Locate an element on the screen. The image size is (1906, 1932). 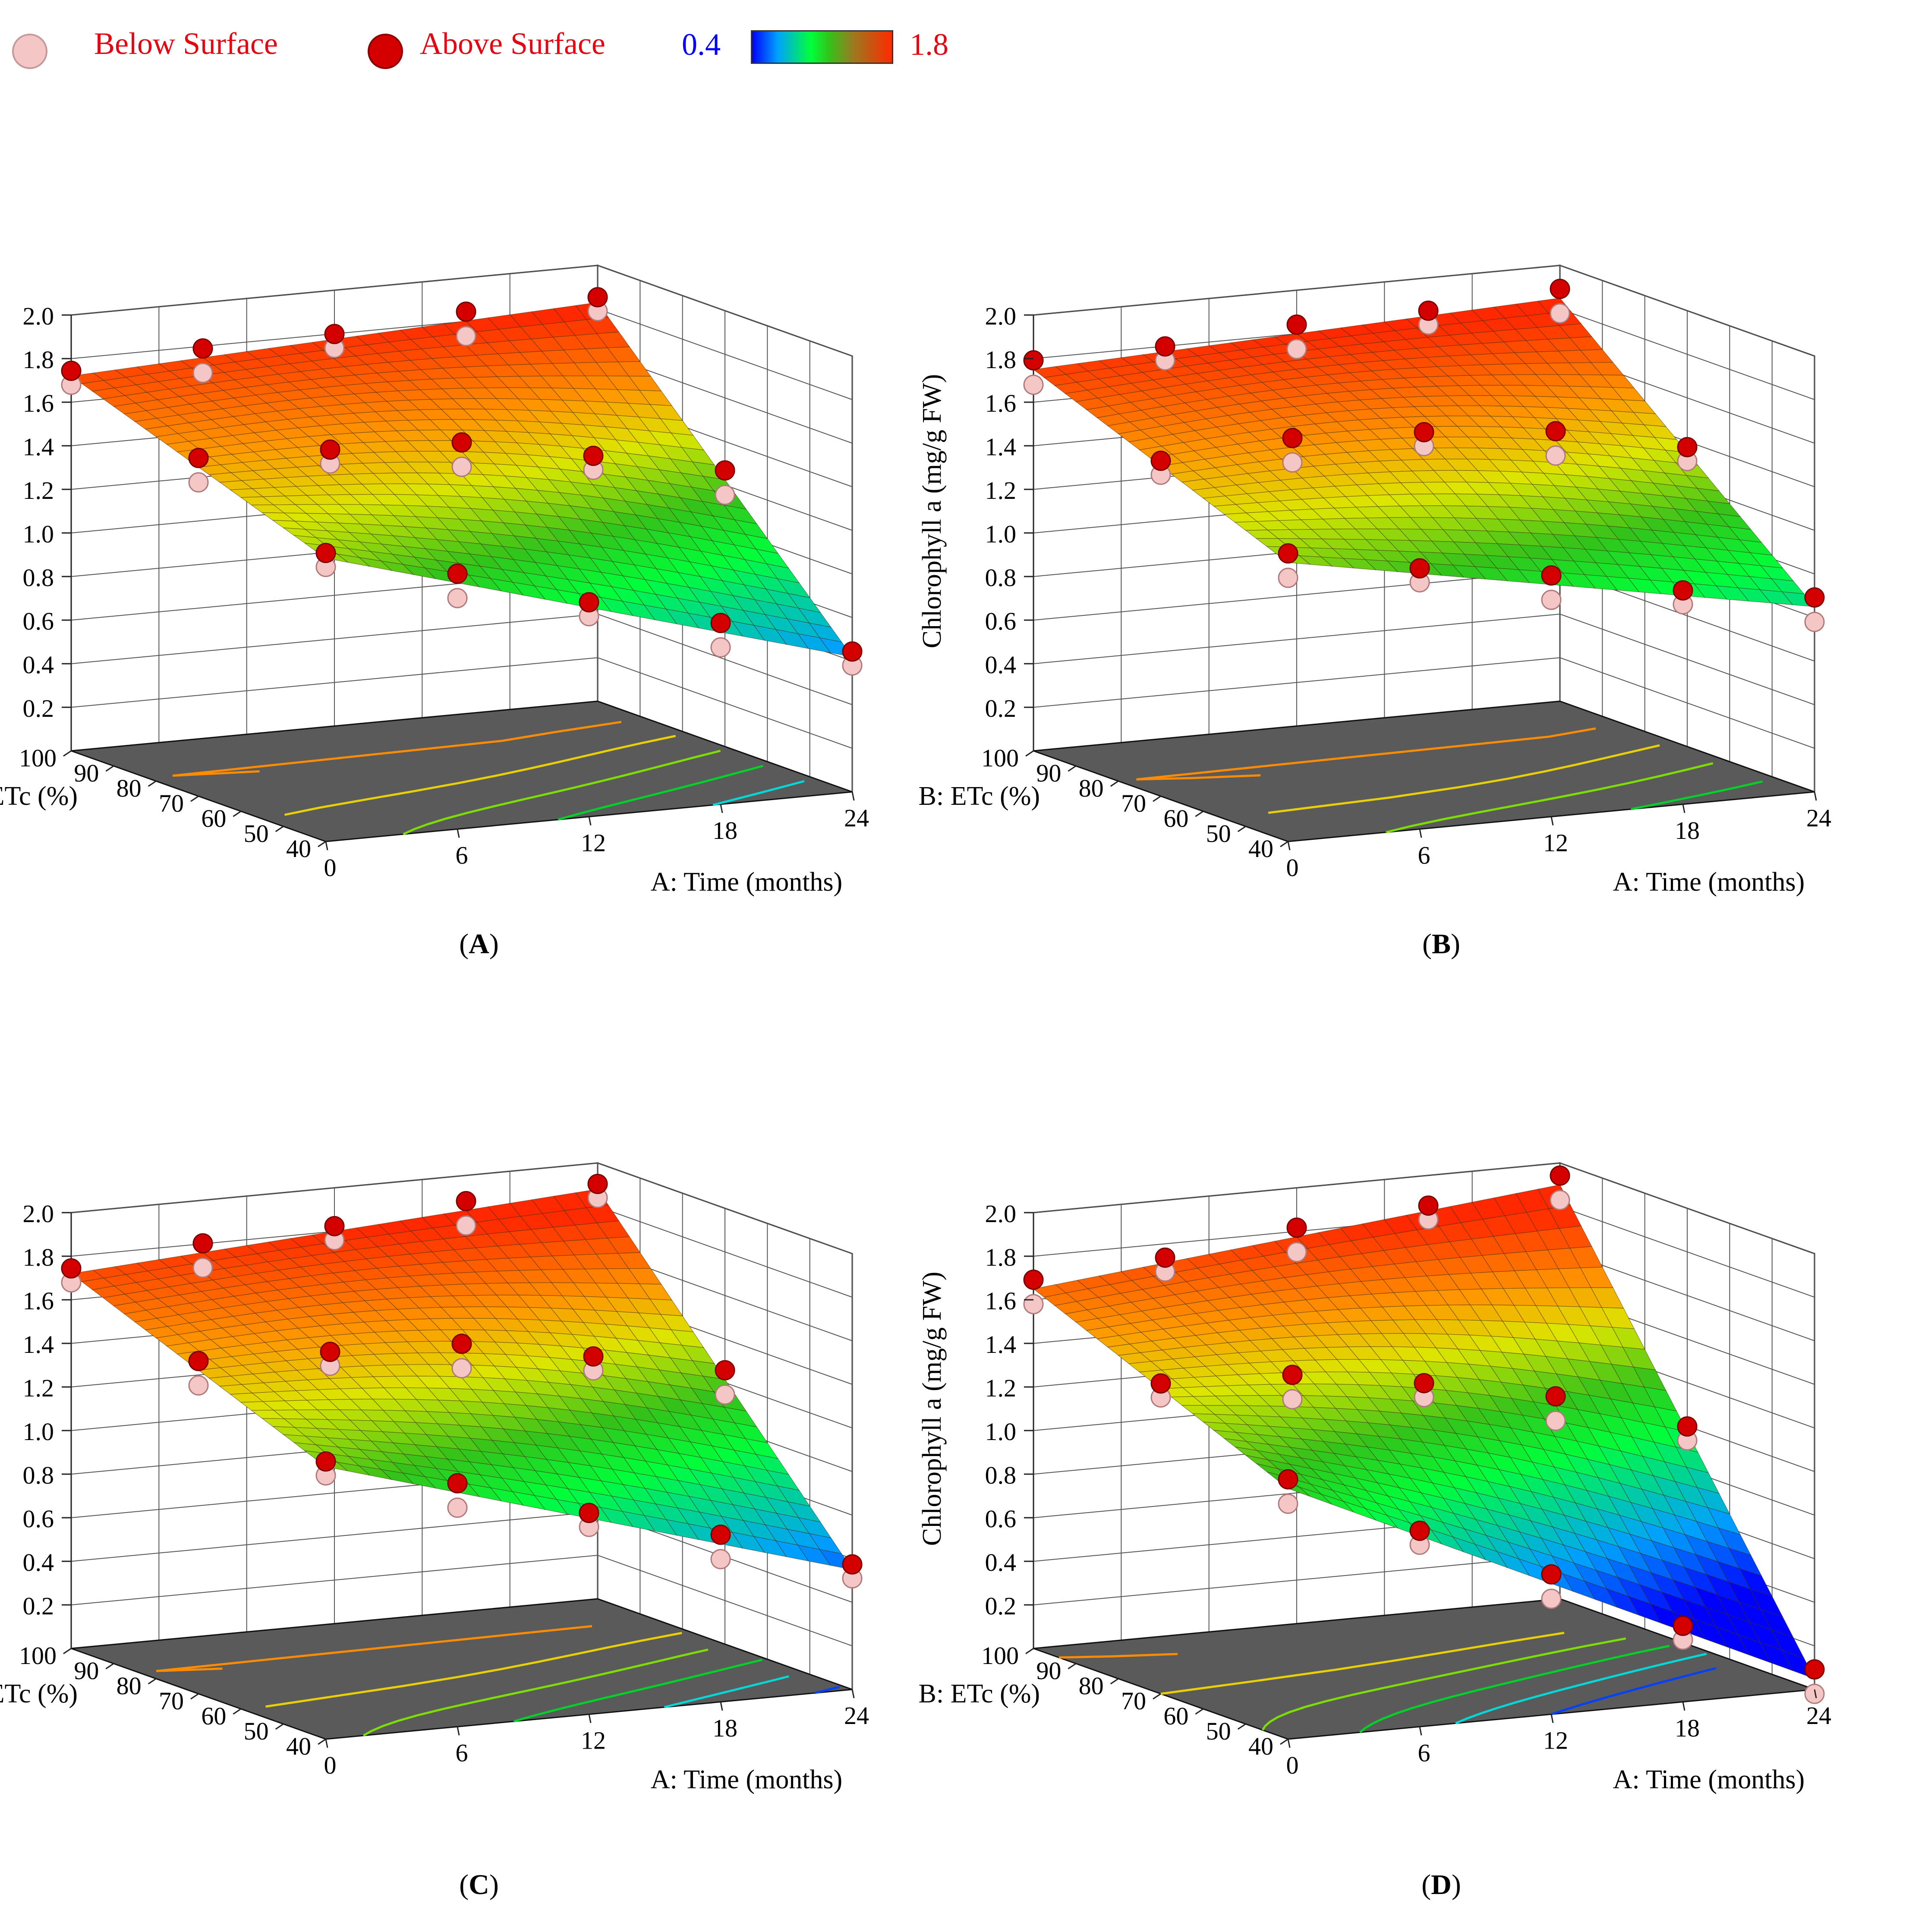
panel-a-label: (A) is located at coordinates (479, 944).